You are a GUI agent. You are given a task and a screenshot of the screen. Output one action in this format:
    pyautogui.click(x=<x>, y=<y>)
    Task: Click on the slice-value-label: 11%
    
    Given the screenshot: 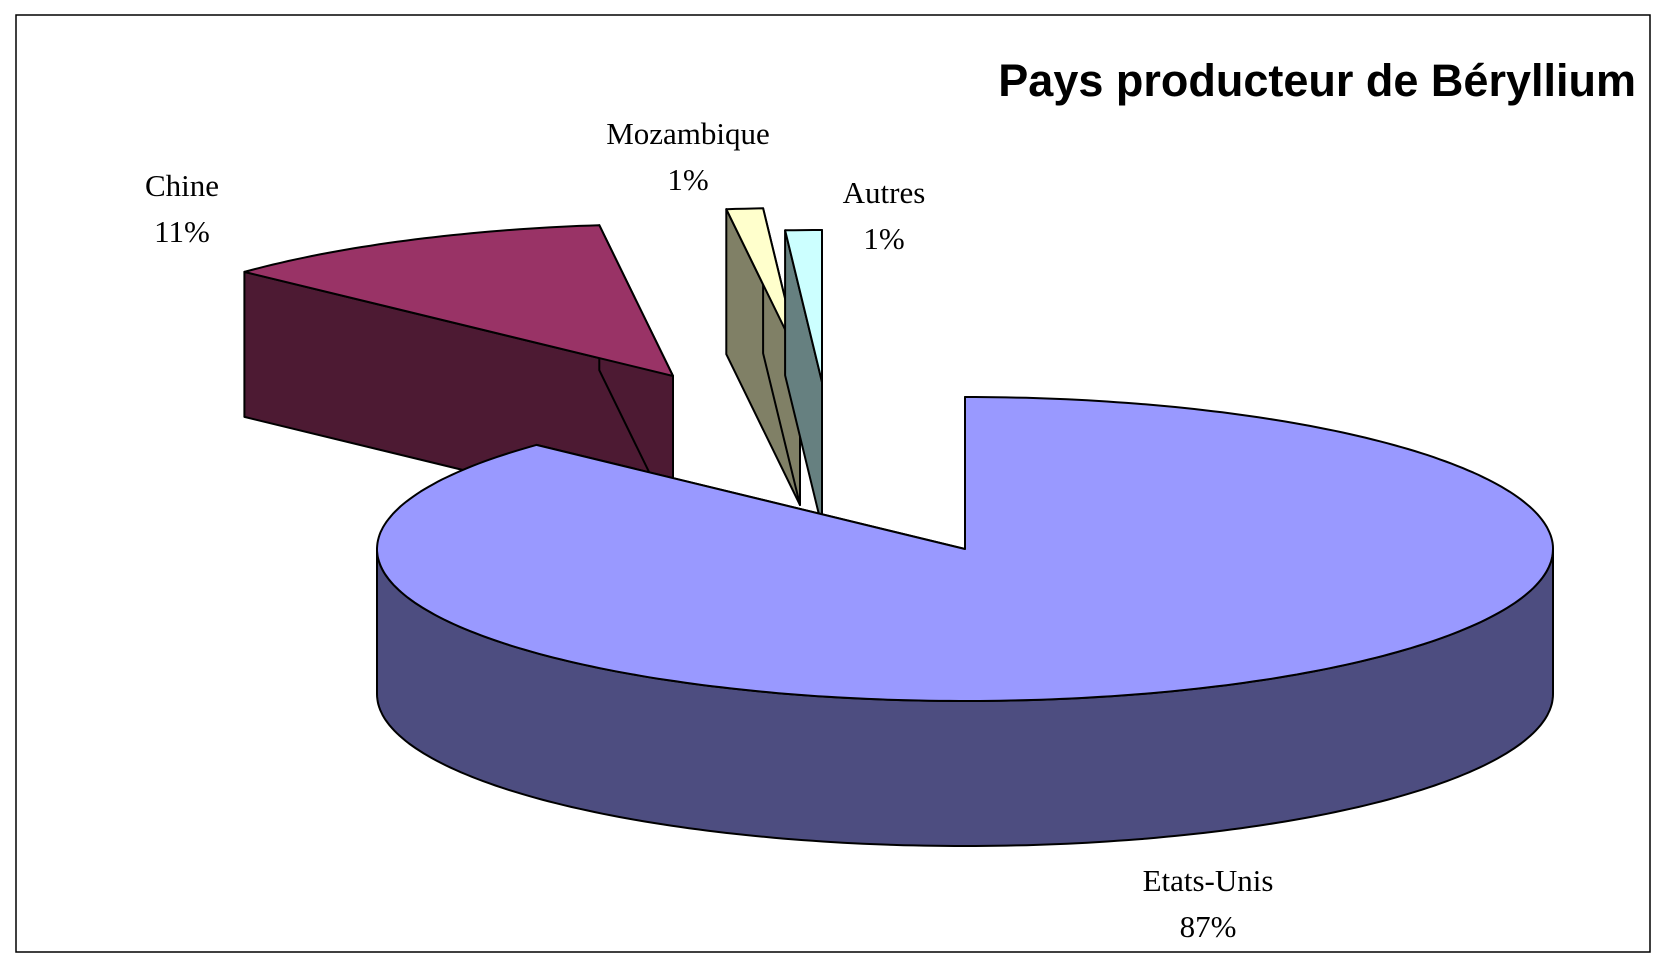 What is the action you would take?
    pyautogui.click(x=182, y=231)
    